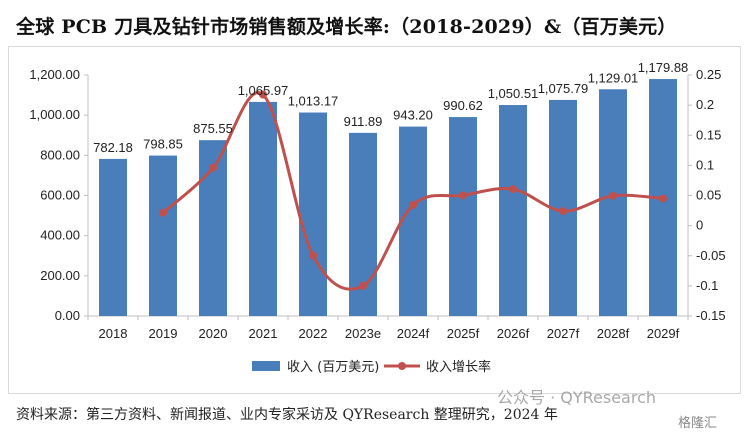 The height and width of the screenshot is (442, 755). What do you see at coordinates (513, 93) in the screenshot?
I see `bar-data-label: 1,050.51` at bounding box center [513, 93].